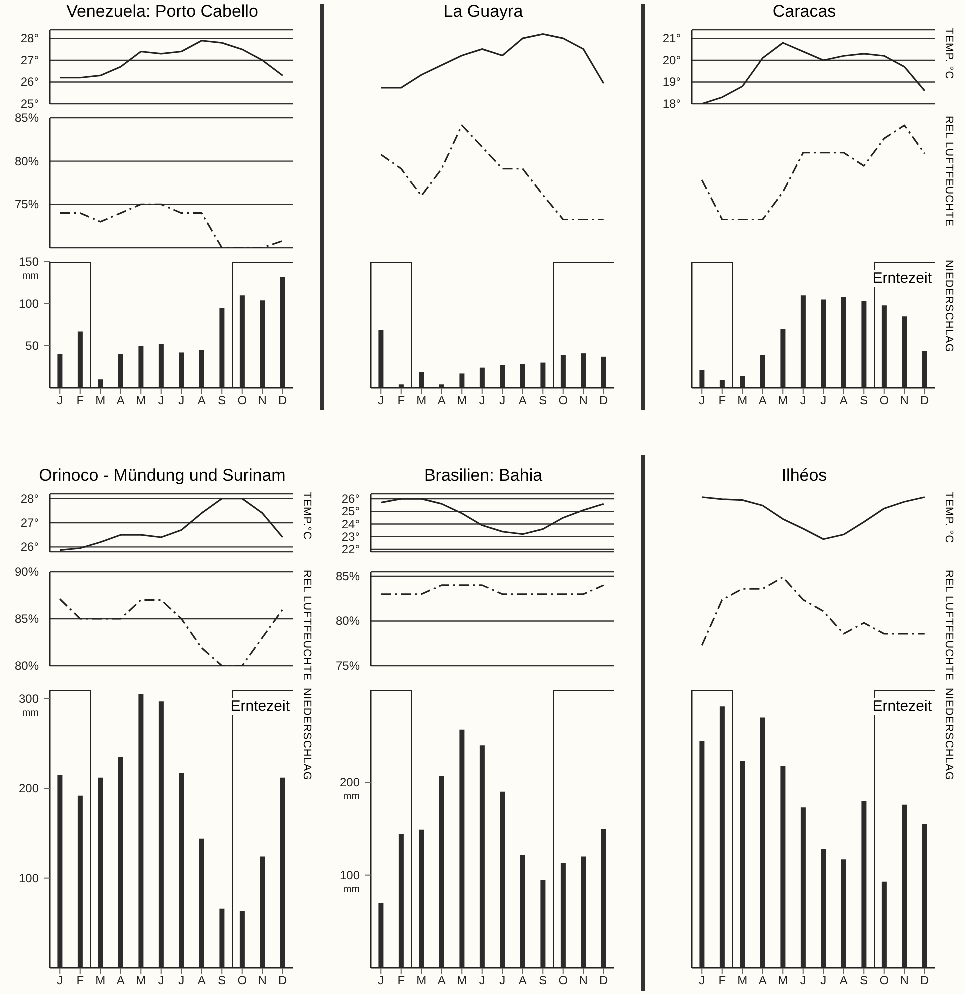 The height and width of the screenshot is (994, 965). Describe the element at coordinates (29, 789) in the screenshot. I see `y-tick-label: 200` at that location.